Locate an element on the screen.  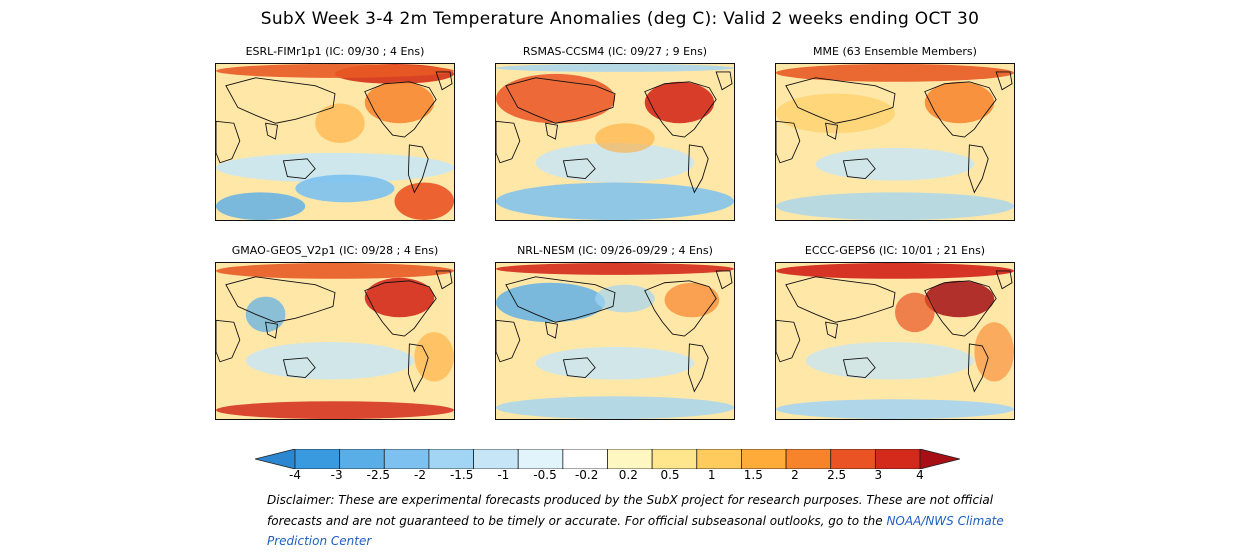
colorbar-tick: -3 is located at coordinates (336, 475).